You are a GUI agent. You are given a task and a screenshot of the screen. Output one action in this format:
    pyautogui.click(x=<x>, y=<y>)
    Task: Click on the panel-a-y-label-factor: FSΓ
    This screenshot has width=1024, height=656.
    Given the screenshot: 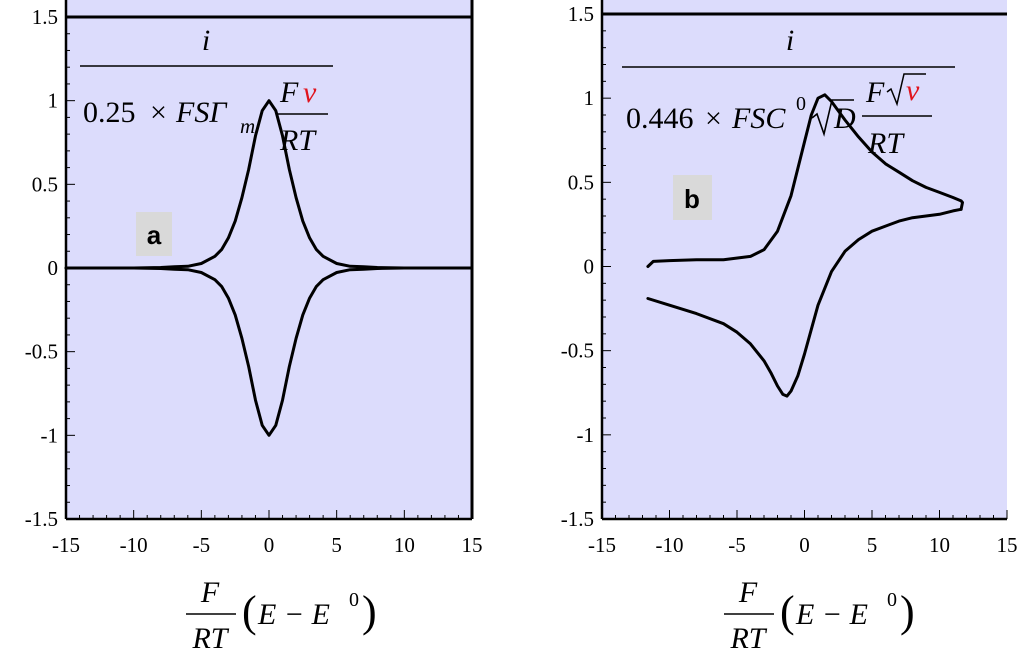 What is the action you would take?
    pyautogui.click(x=201, y=112)
    